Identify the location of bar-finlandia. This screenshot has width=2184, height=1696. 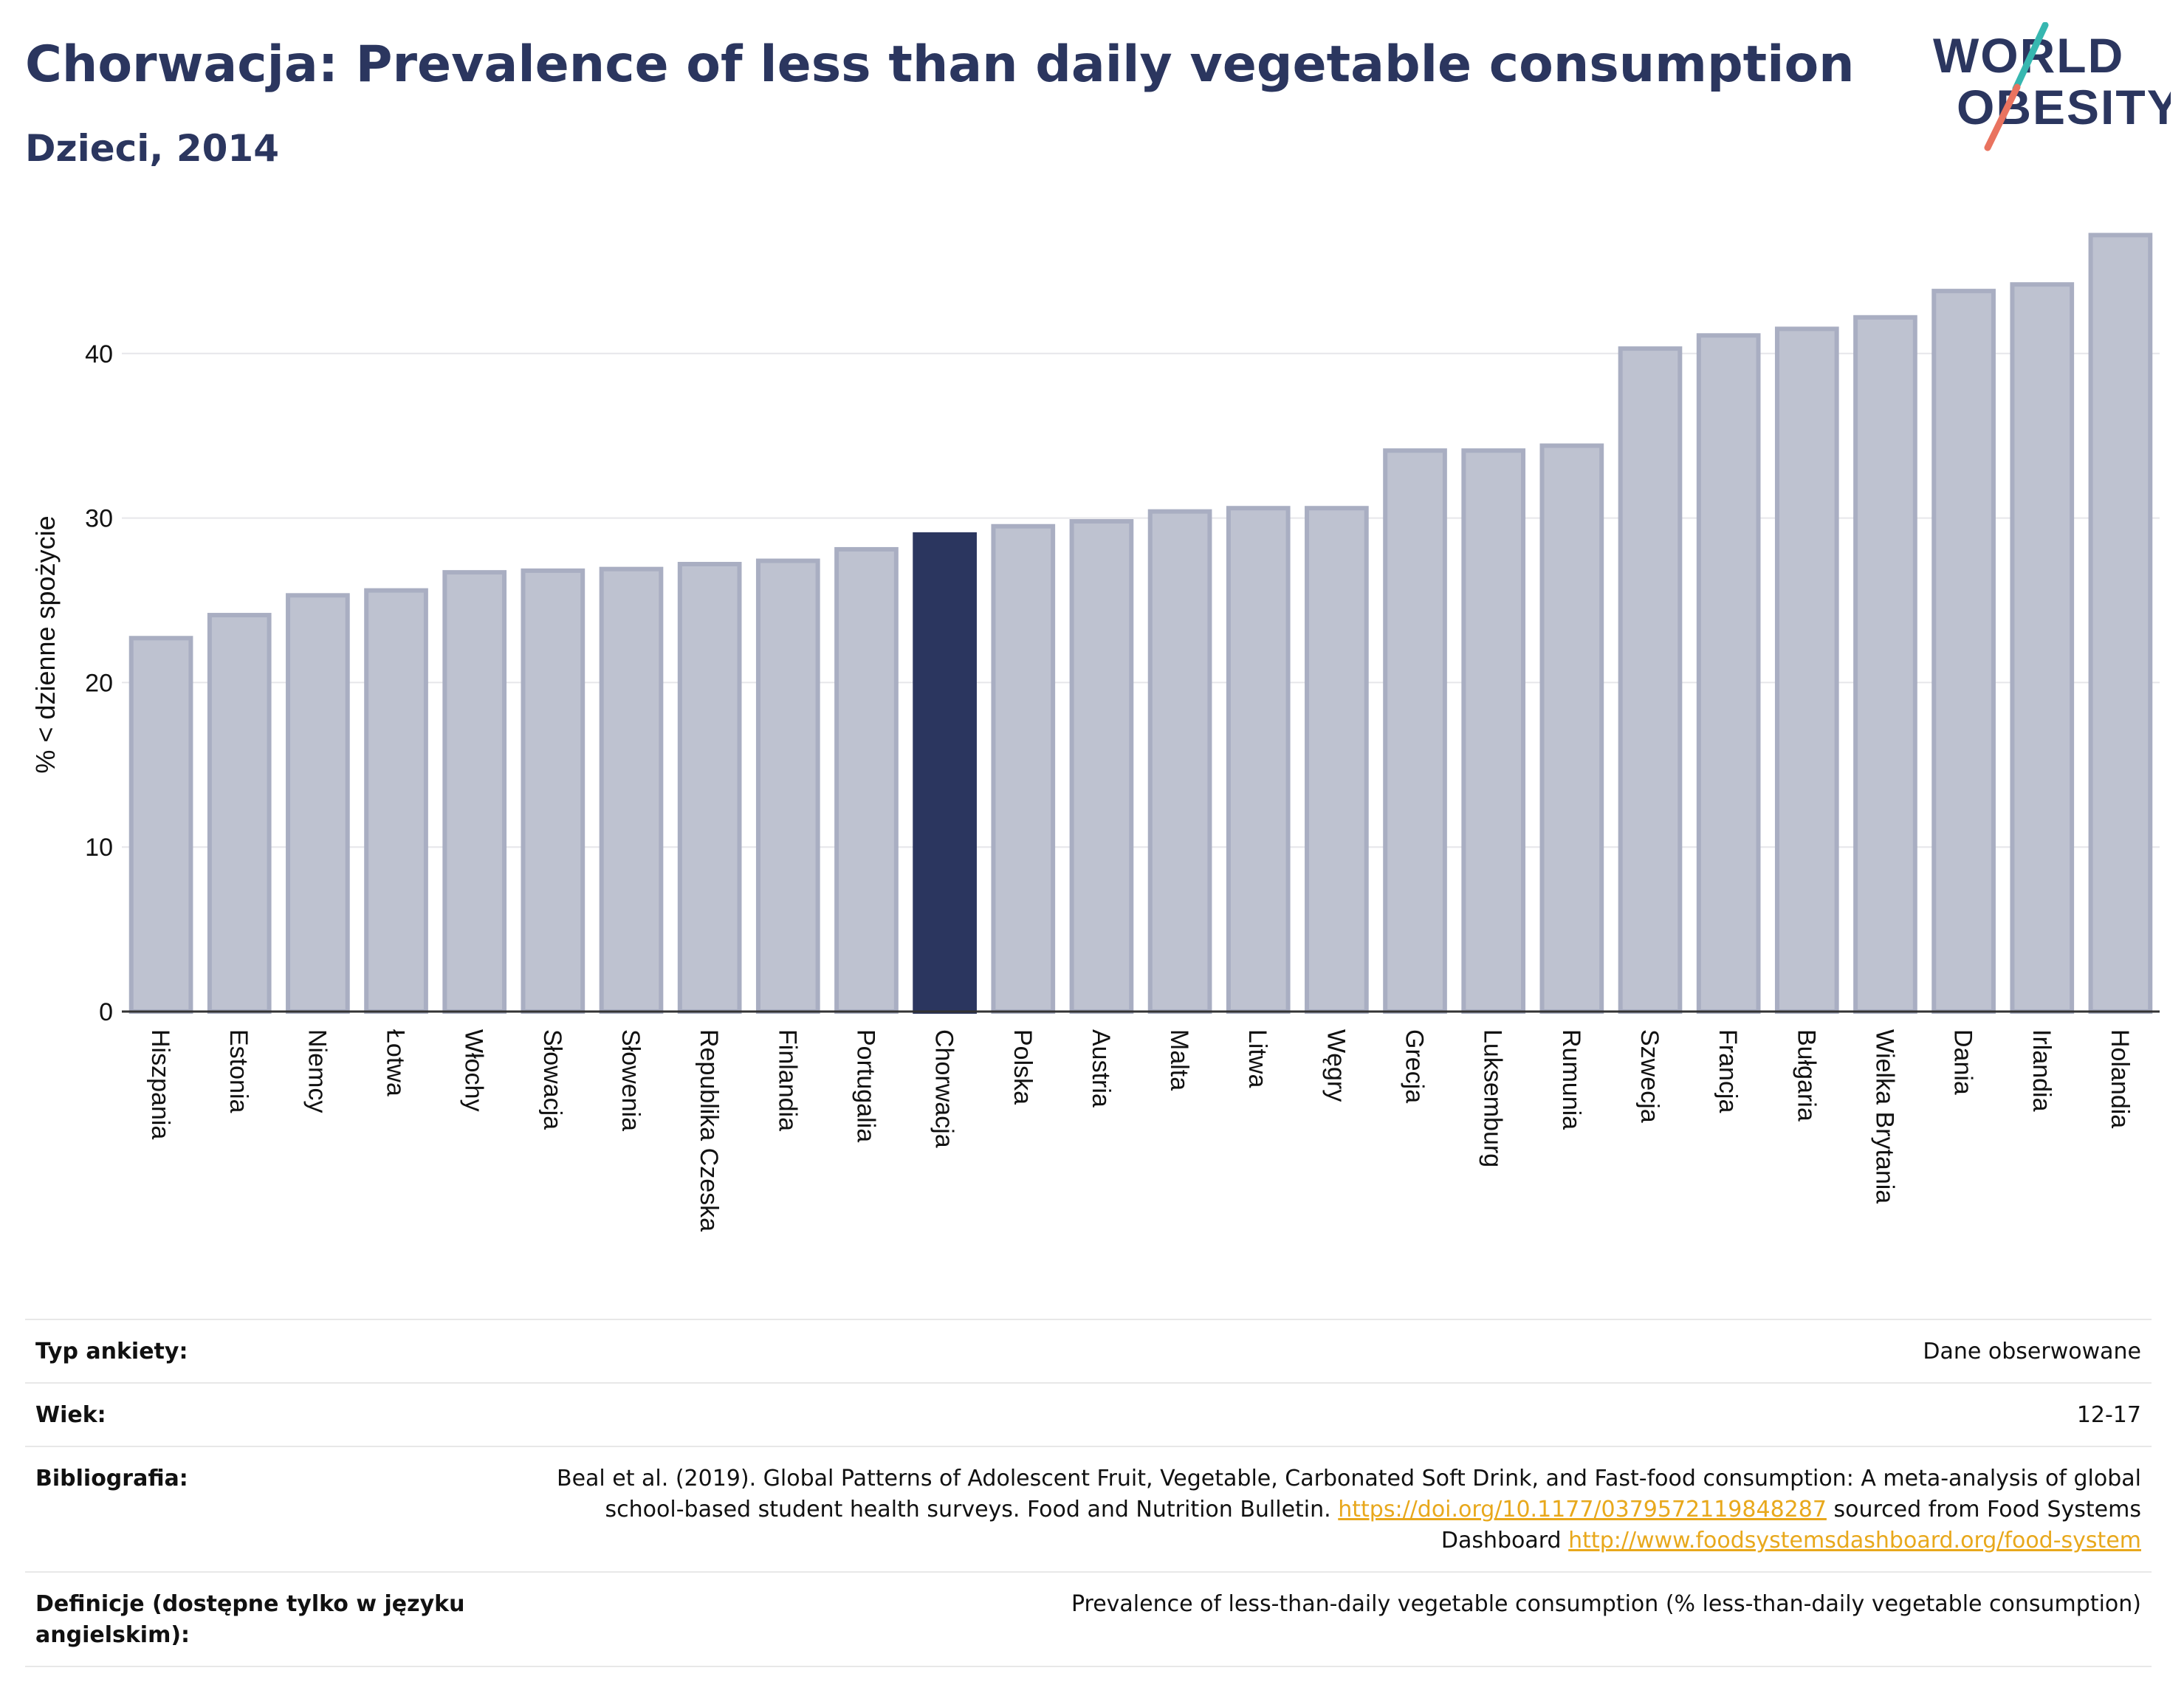
(788, 786).